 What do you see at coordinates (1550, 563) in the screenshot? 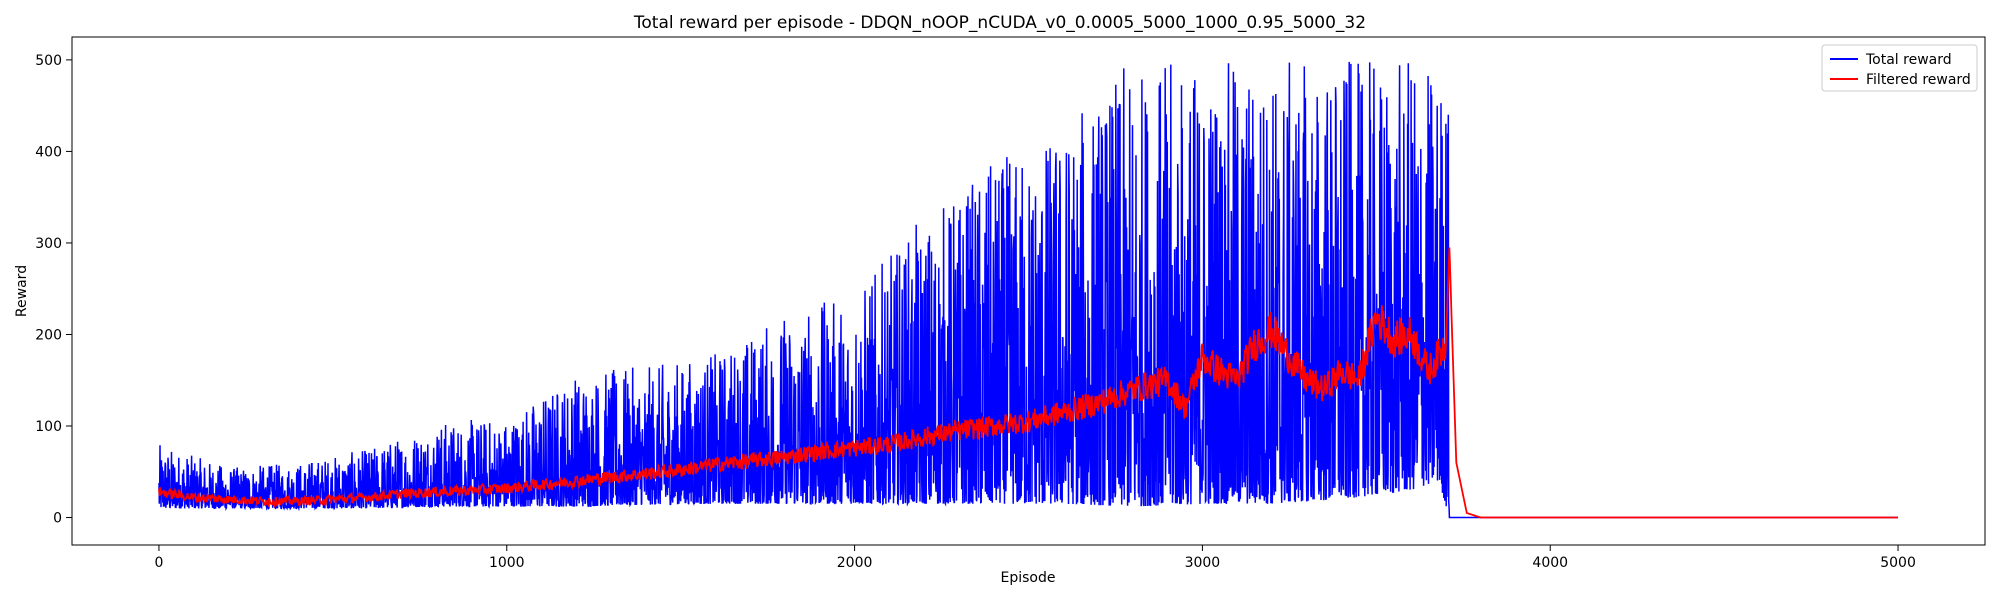
I see `x-tick-label: 4000` at bounding box center [1550, 563].